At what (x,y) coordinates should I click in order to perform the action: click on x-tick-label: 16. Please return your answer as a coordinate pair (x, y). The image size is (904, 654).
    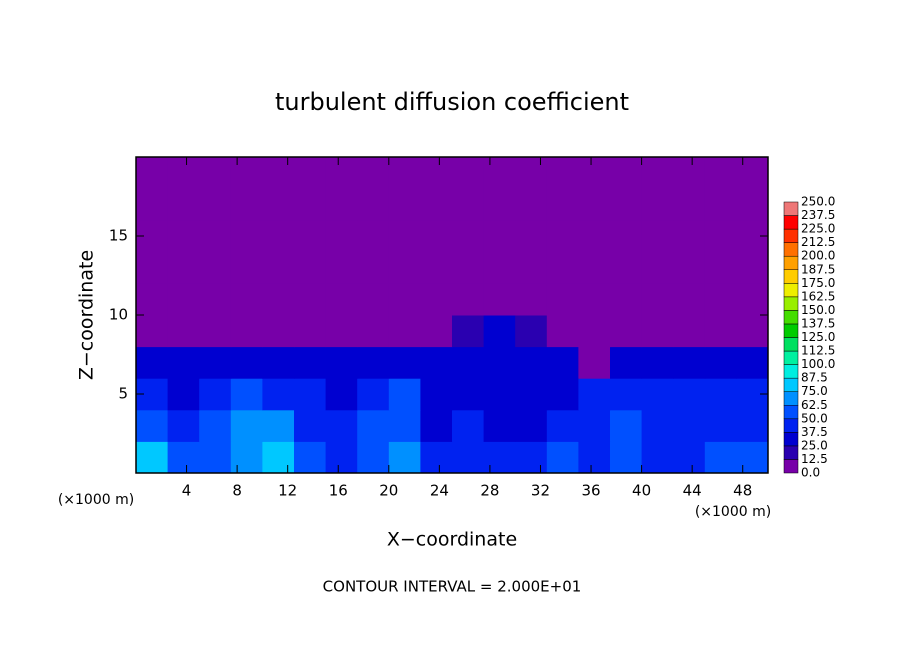
    Looking at the image, I should click on (338, 491).